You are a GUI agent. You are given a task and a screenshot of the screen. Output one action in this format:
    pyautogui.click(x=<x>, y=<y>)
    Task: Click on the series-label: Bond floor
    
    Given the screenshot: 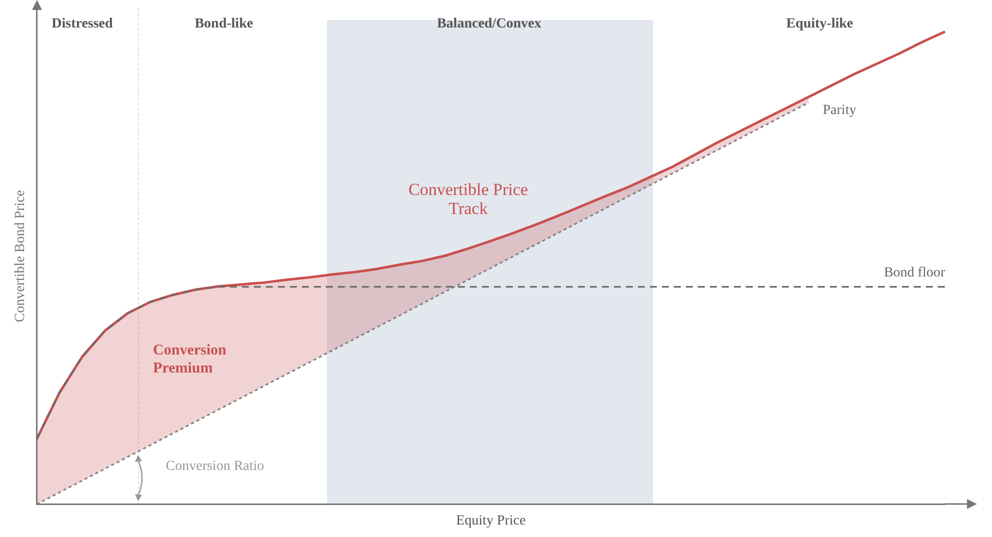 What is the action you would take?
    pyautogui.click(x=915, y=272)
    